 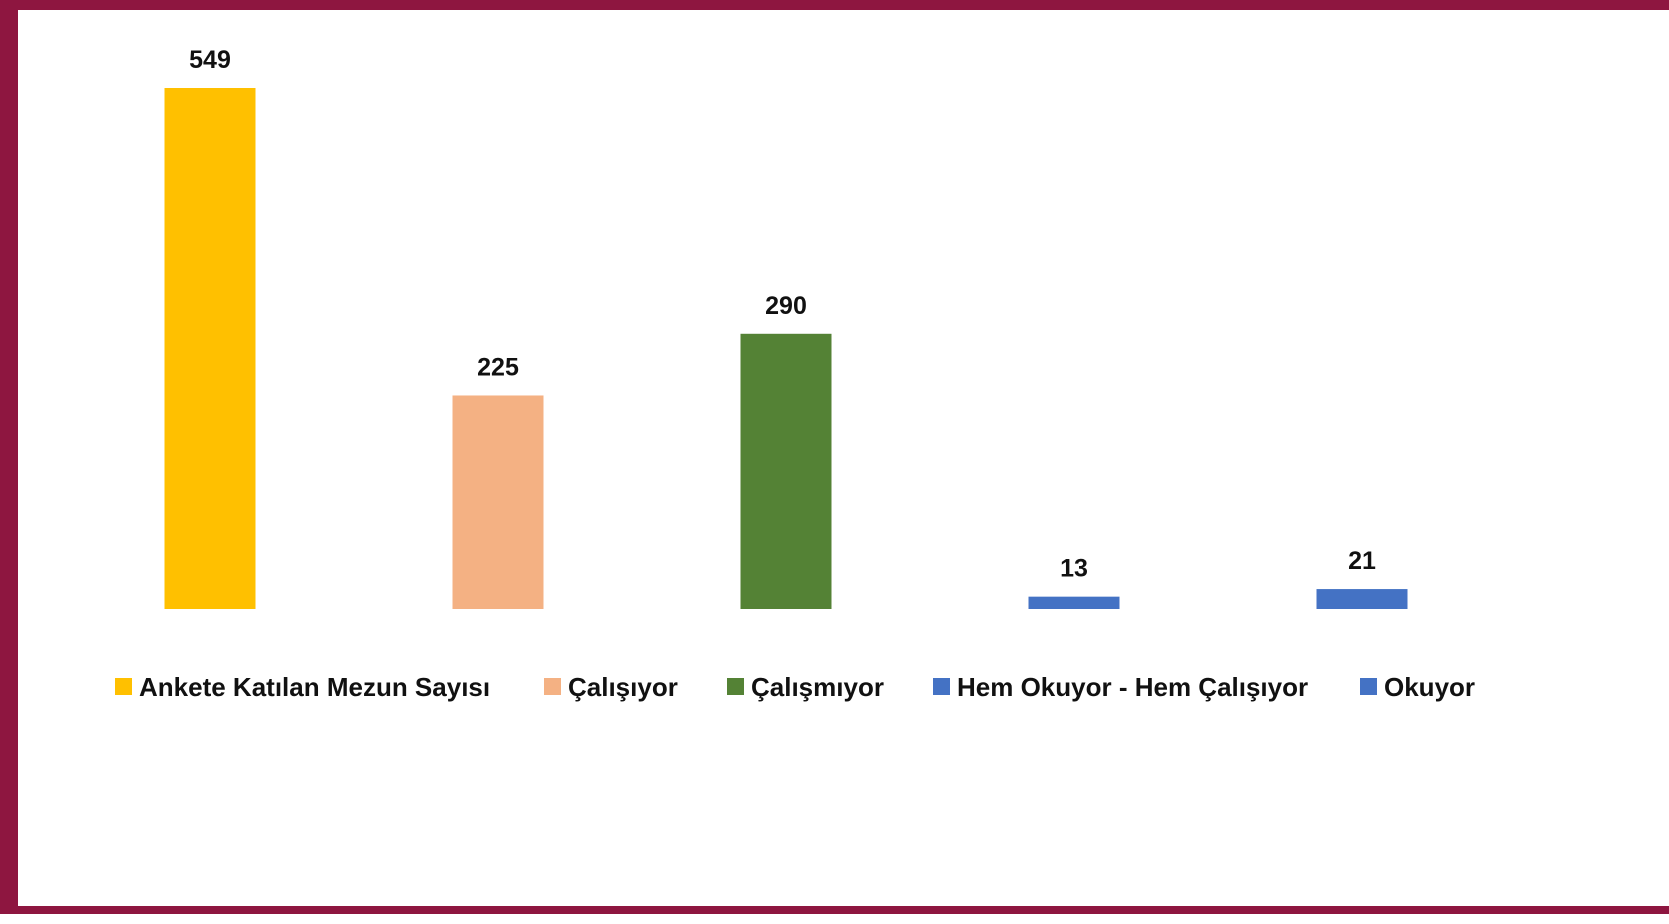 What do you see at coordinates (623, 687) in the screenshot?
I see `legend-label-2: Çalışıyor` at bounding box center [623, 687].